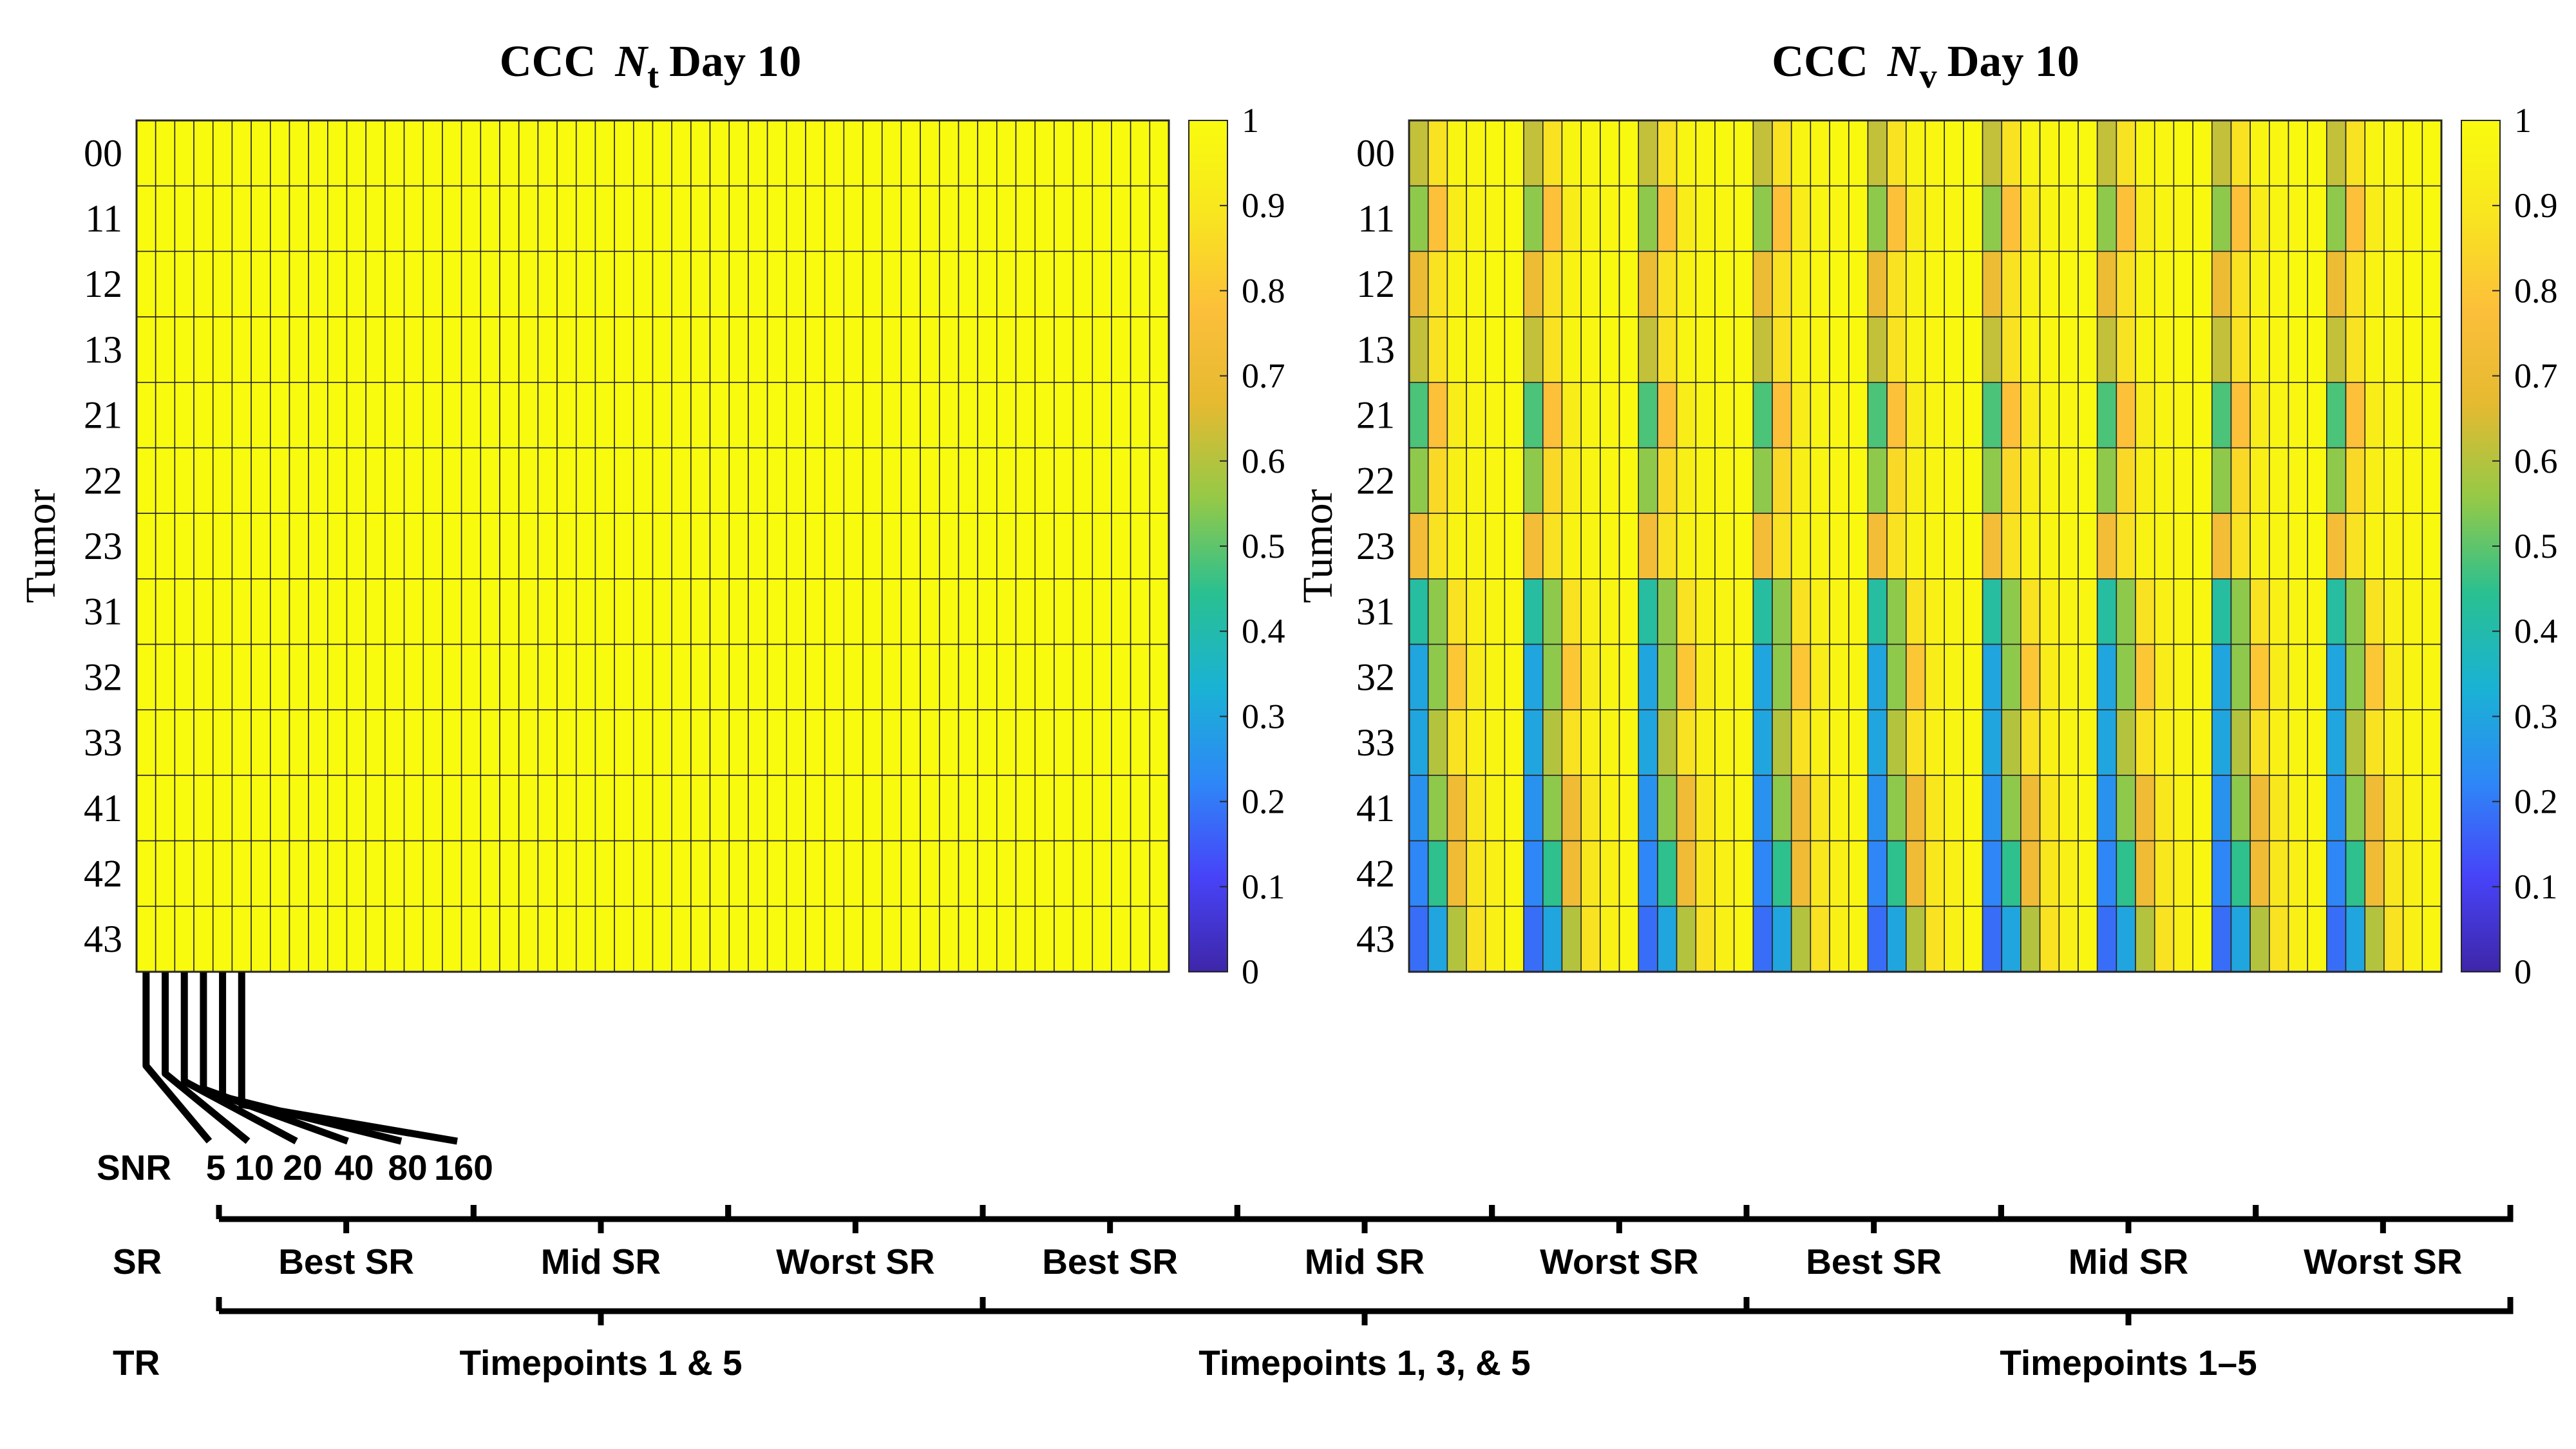 The image size is (2576, 1449). Describe the element at coordinates (1620, 1262) in the screenshot. I see `sr-group-label: Worst SR` at that location.